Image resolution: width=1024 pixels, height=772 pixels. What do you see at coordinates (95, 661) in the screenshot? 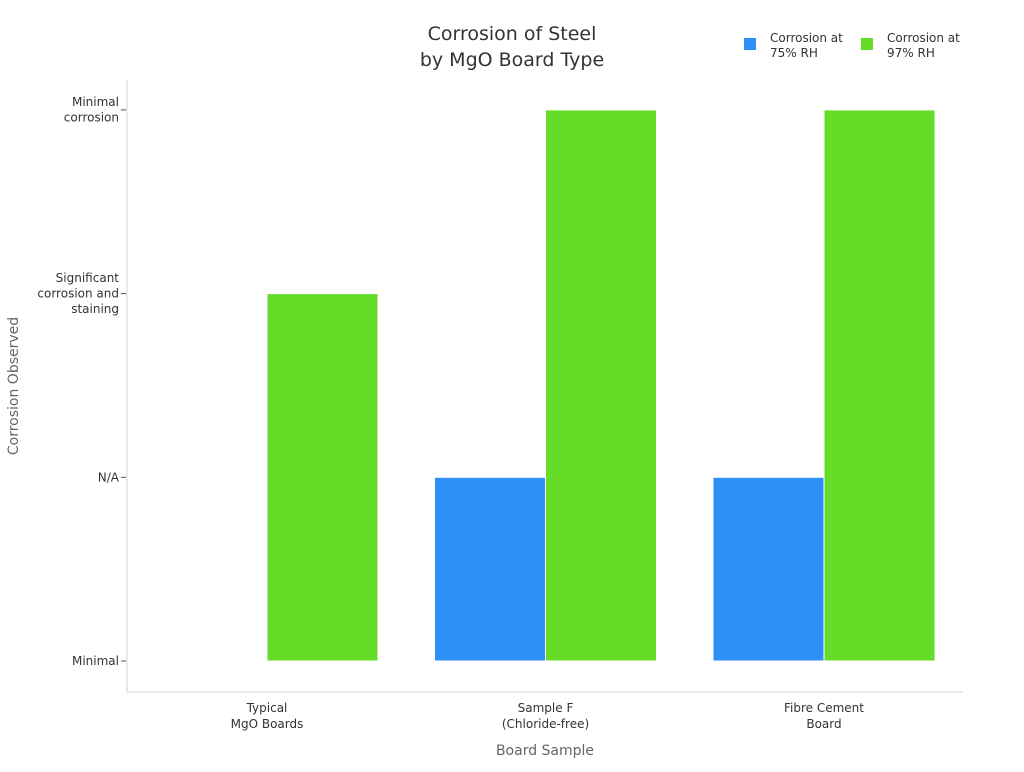
I see `y-tick-label: Minimal` at bounding box center [95, 661].